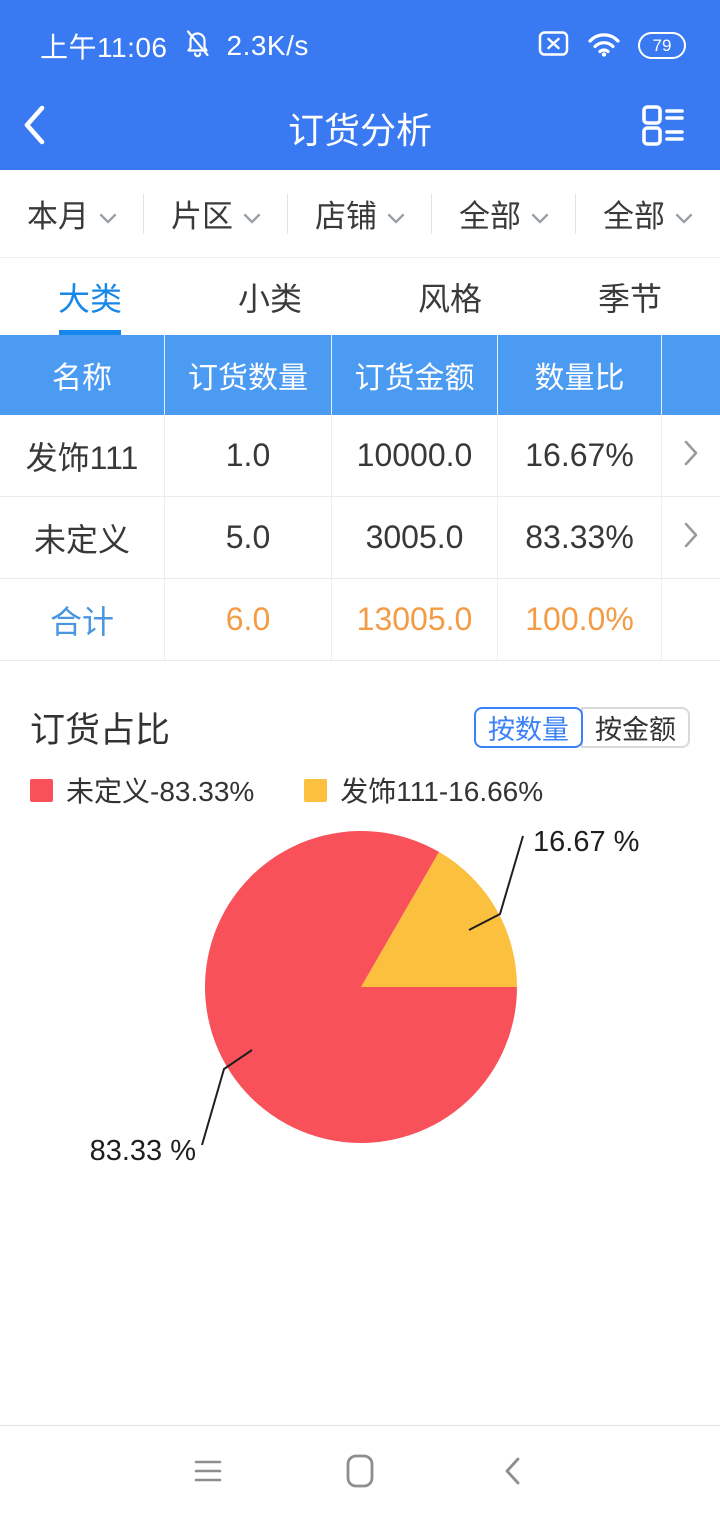  Describe the element at coordinates (629, 298) in the screenshot. I see `tab-季节: 季节` at that location.